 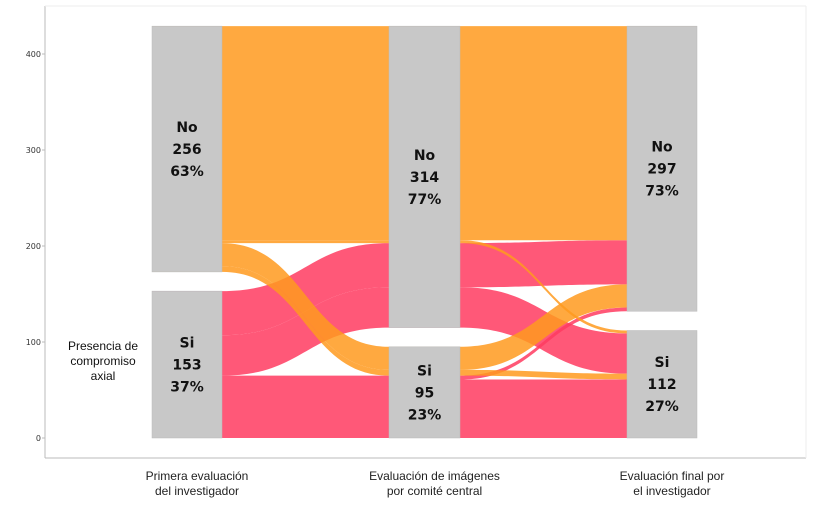 I want to click on stratum-label-count: 314, so click(x=424, y=178).